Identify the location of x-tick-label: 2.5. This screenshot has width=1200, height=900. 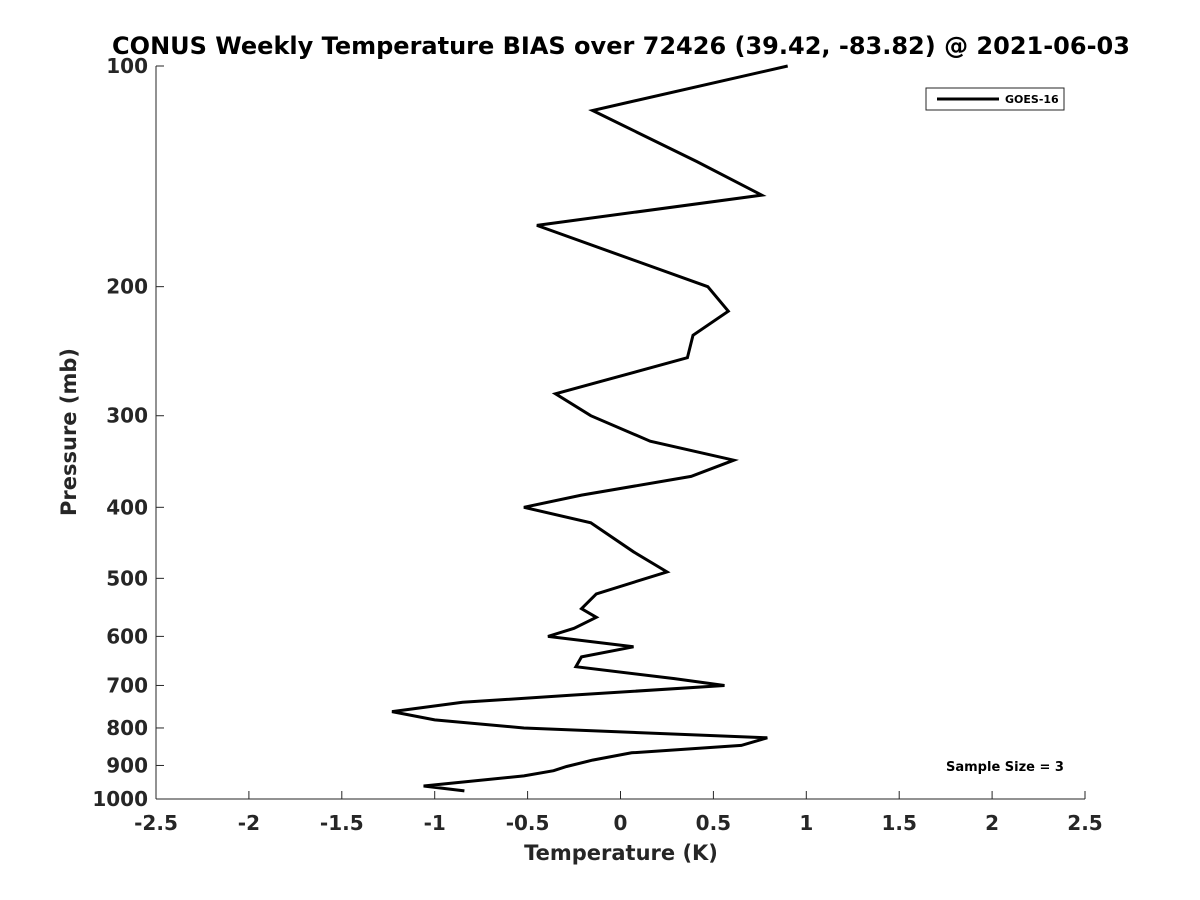
(1084, 823).